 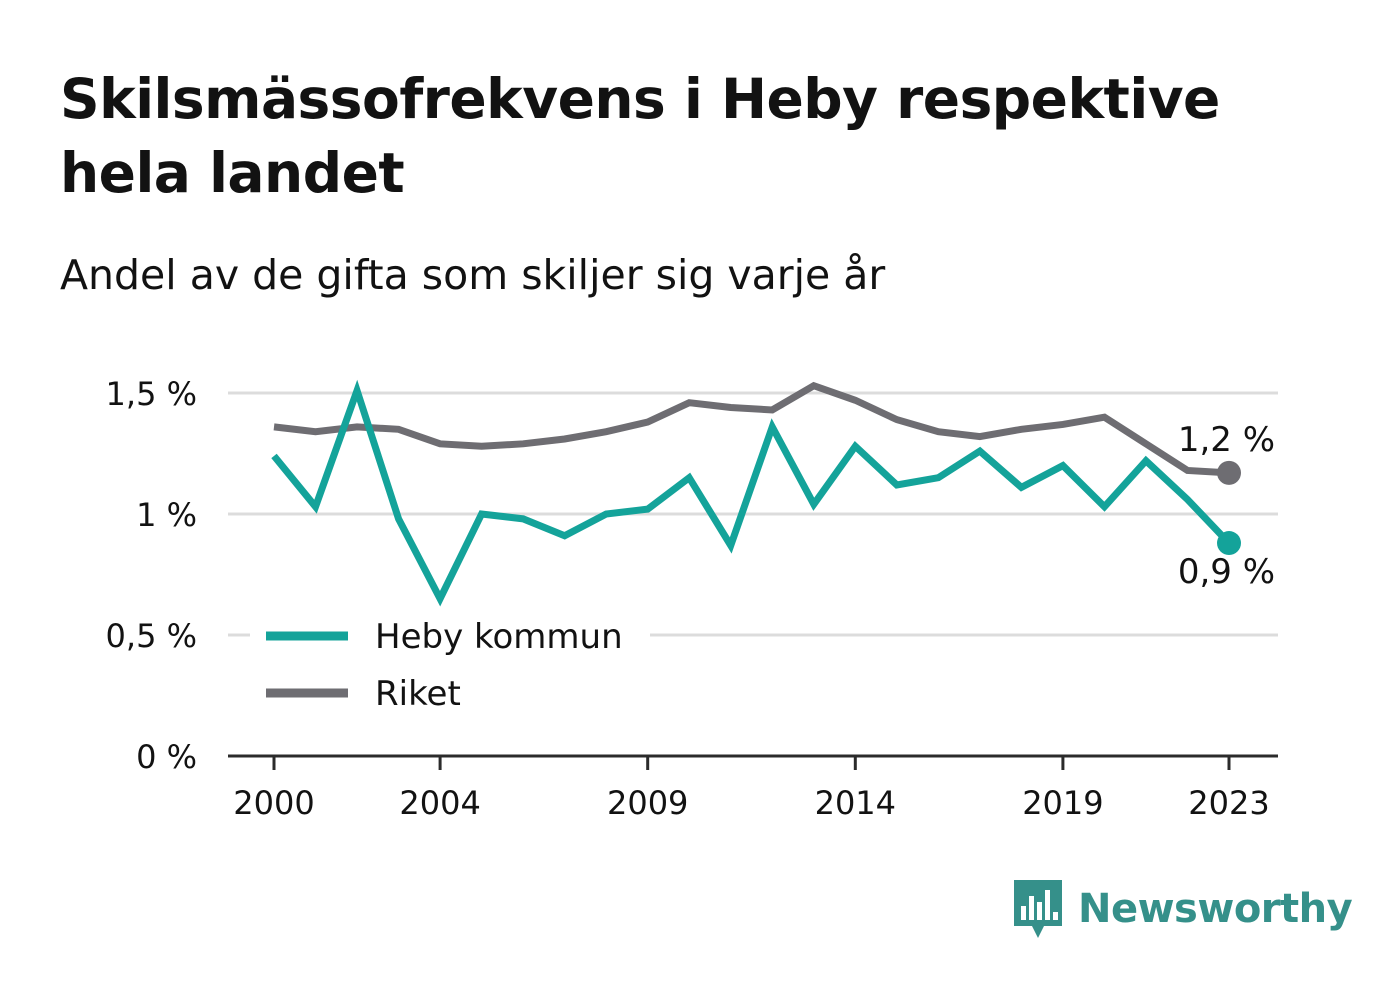 What do you see at coordinates (151, 394) in the screenshot?
I see `y-tick-label: 1,5 %` at bounding box center [151, 394].